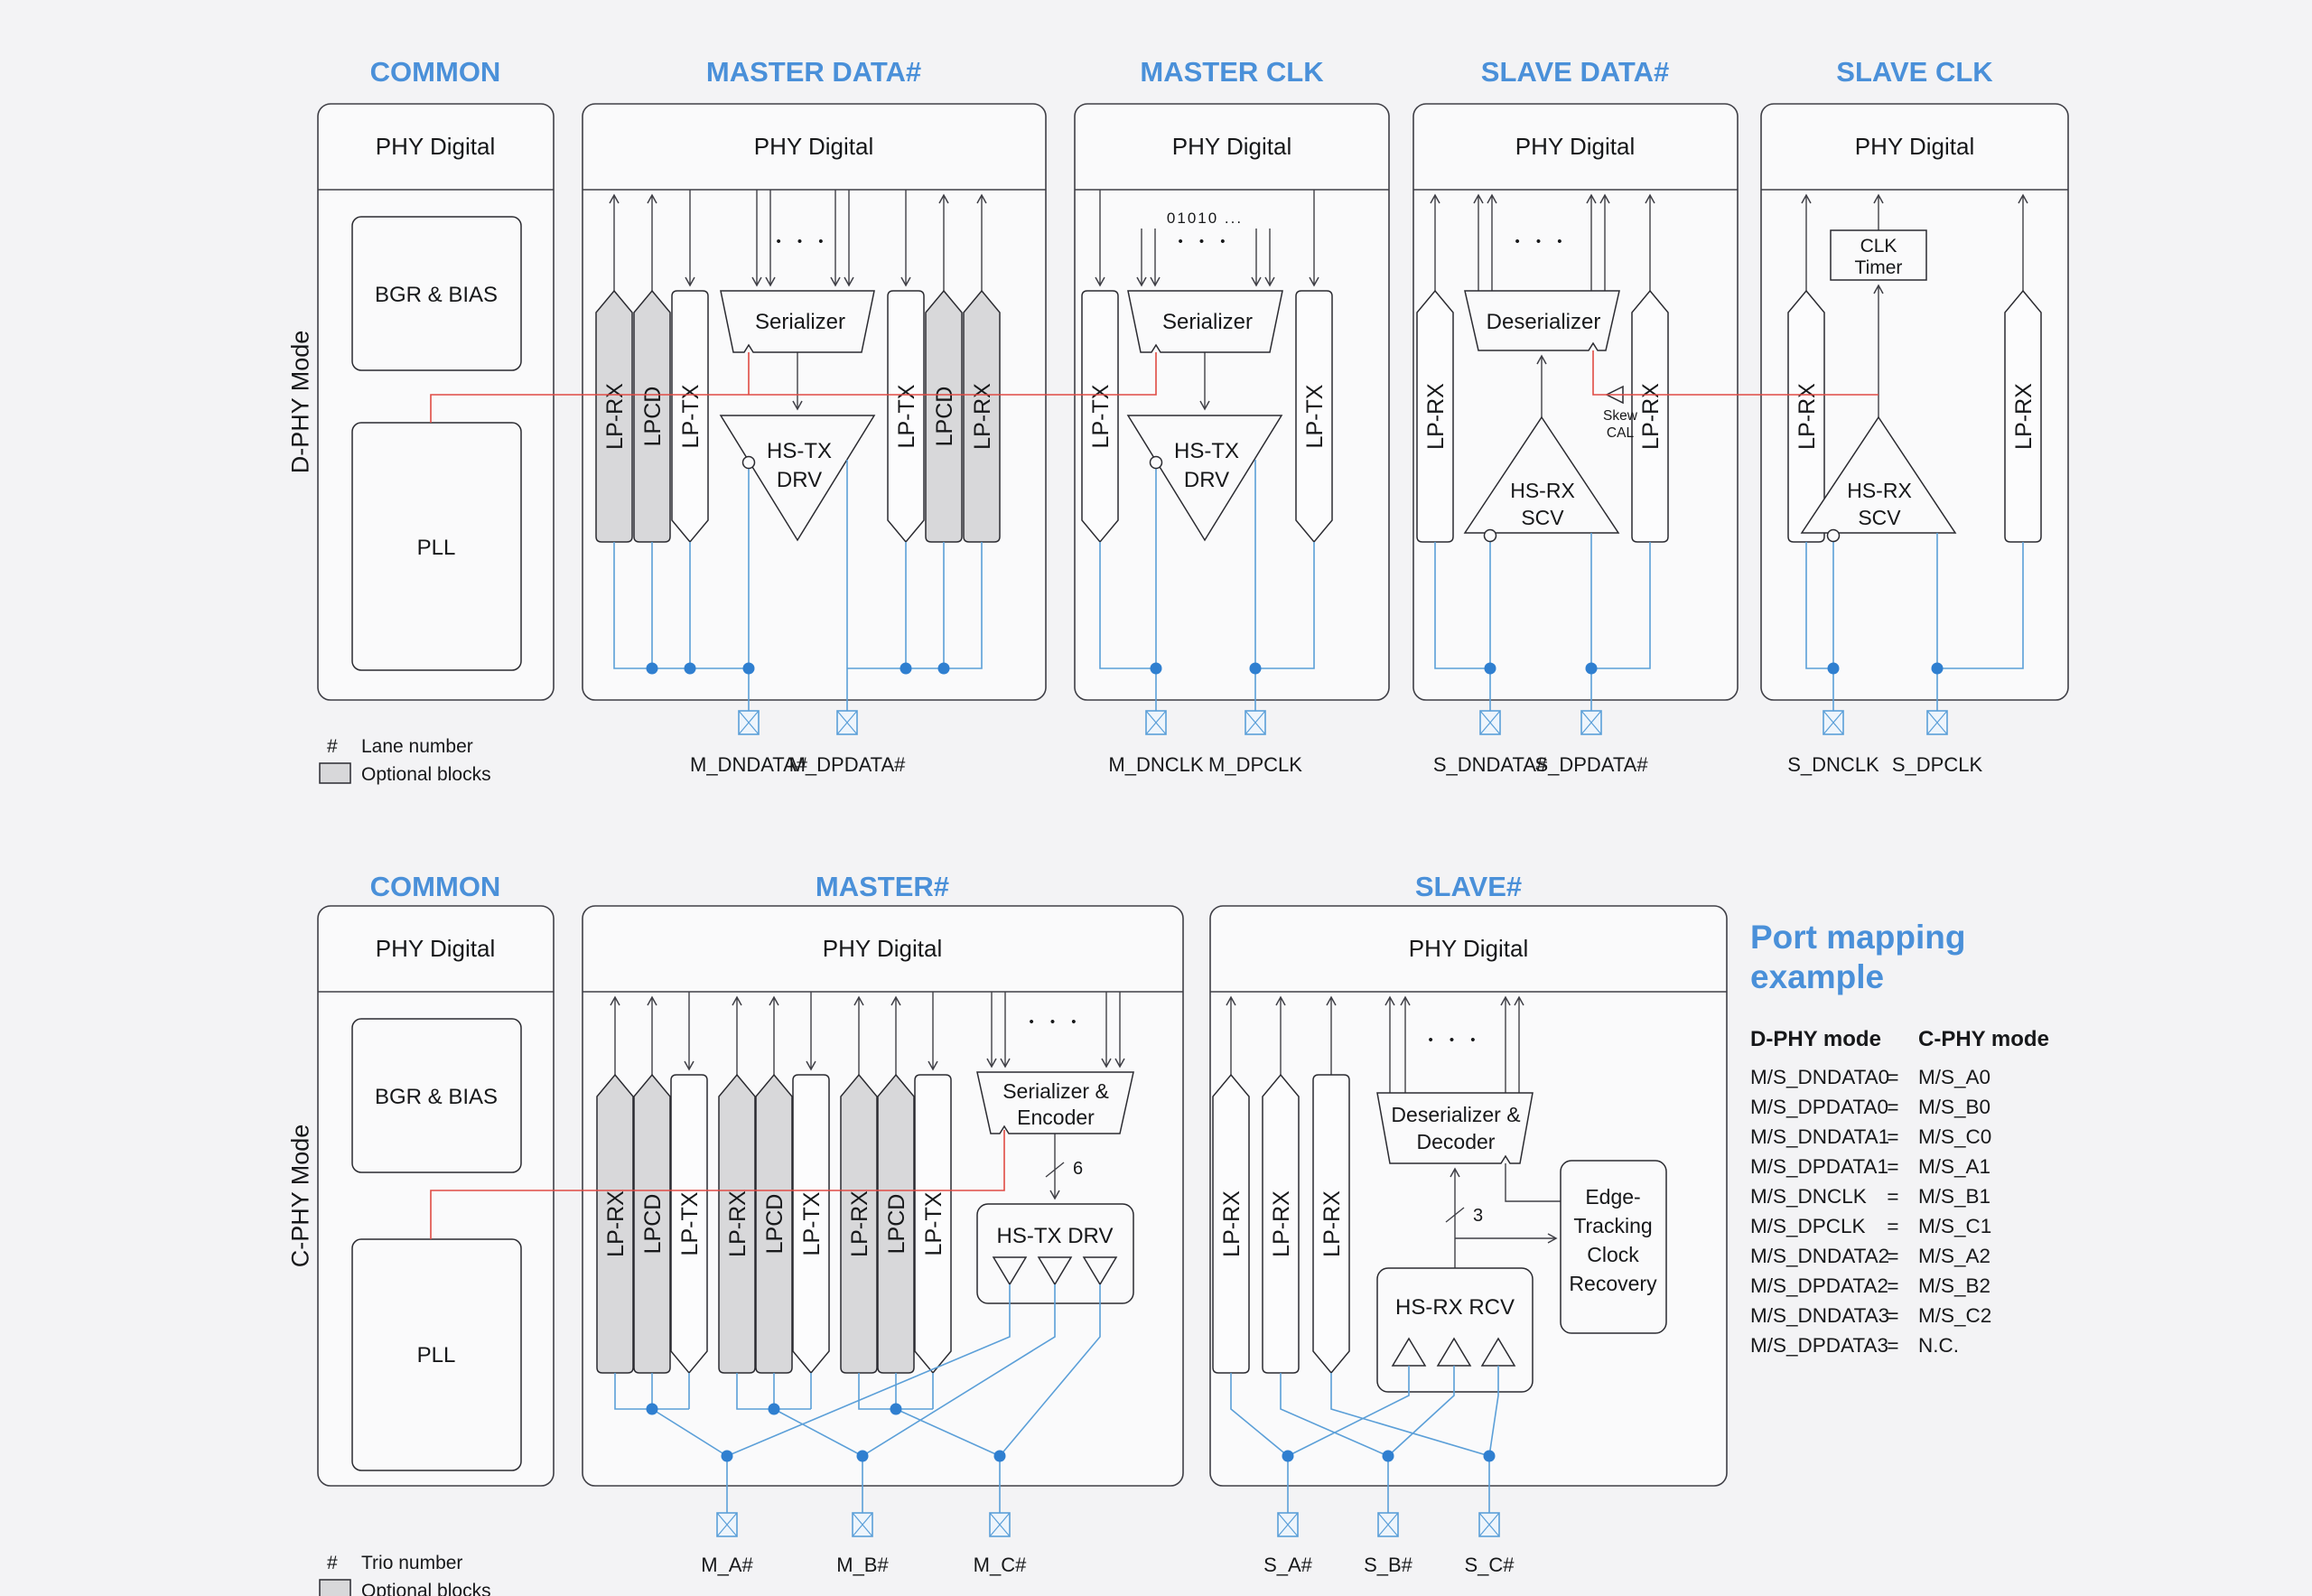  I want to click on svg-text: M_DNCLK, so click(1155, 764).